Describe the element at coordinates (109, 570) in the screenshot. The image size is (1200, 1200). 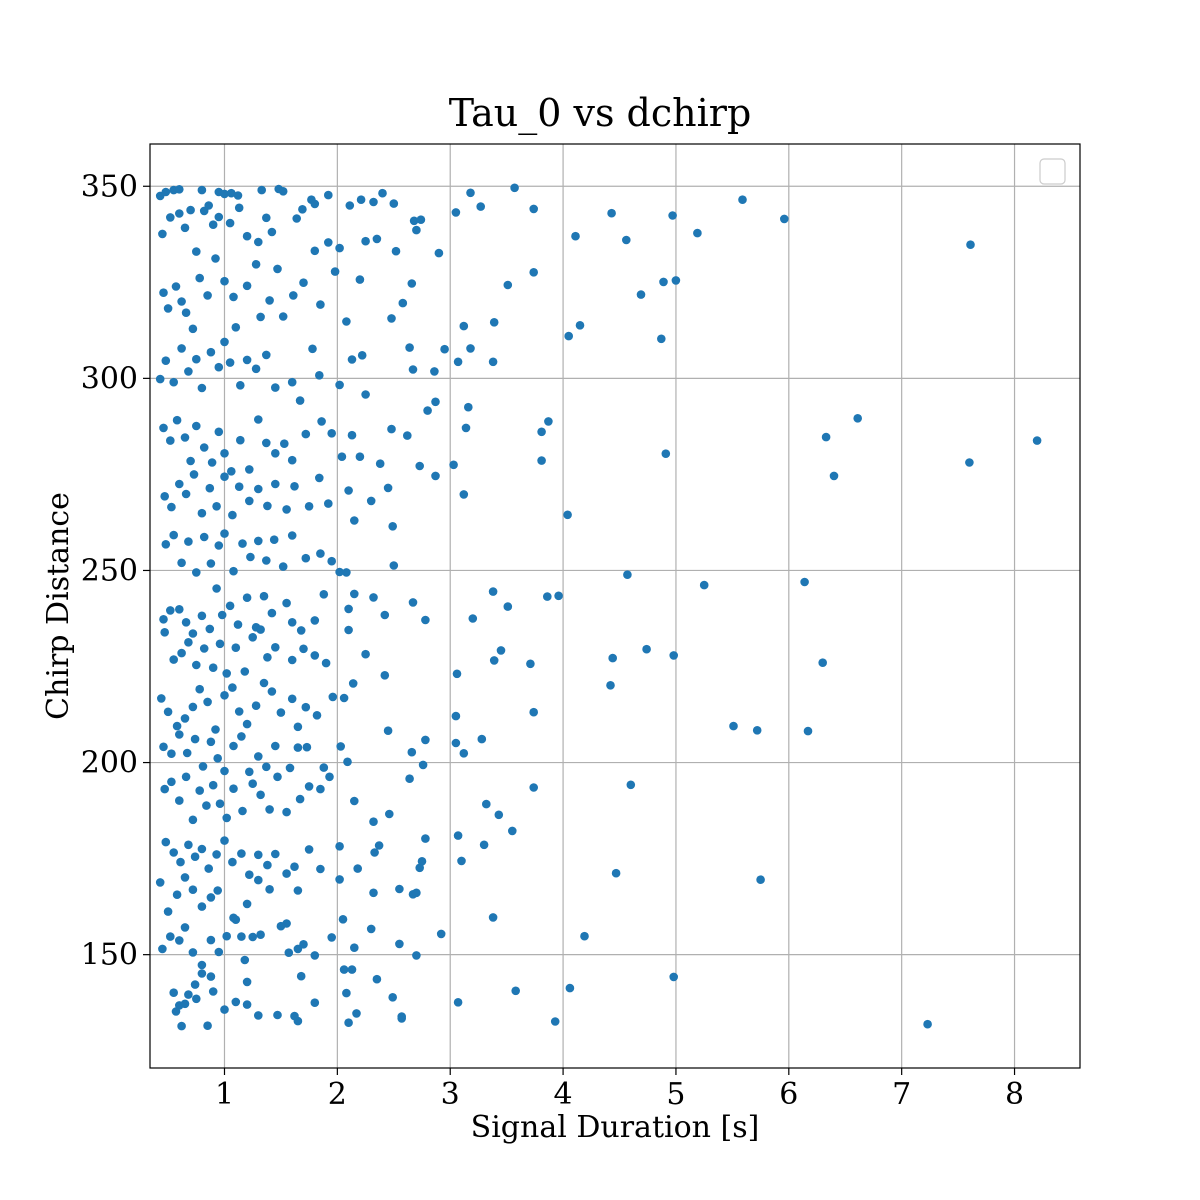
I see `y-tick-label: 250` at that location.